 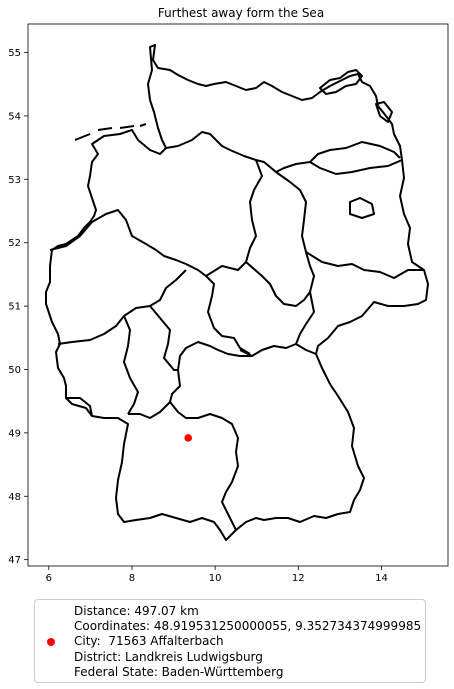 I want to click on legend-distance: Distance: 497.07 km, so click(x=136, y=611).